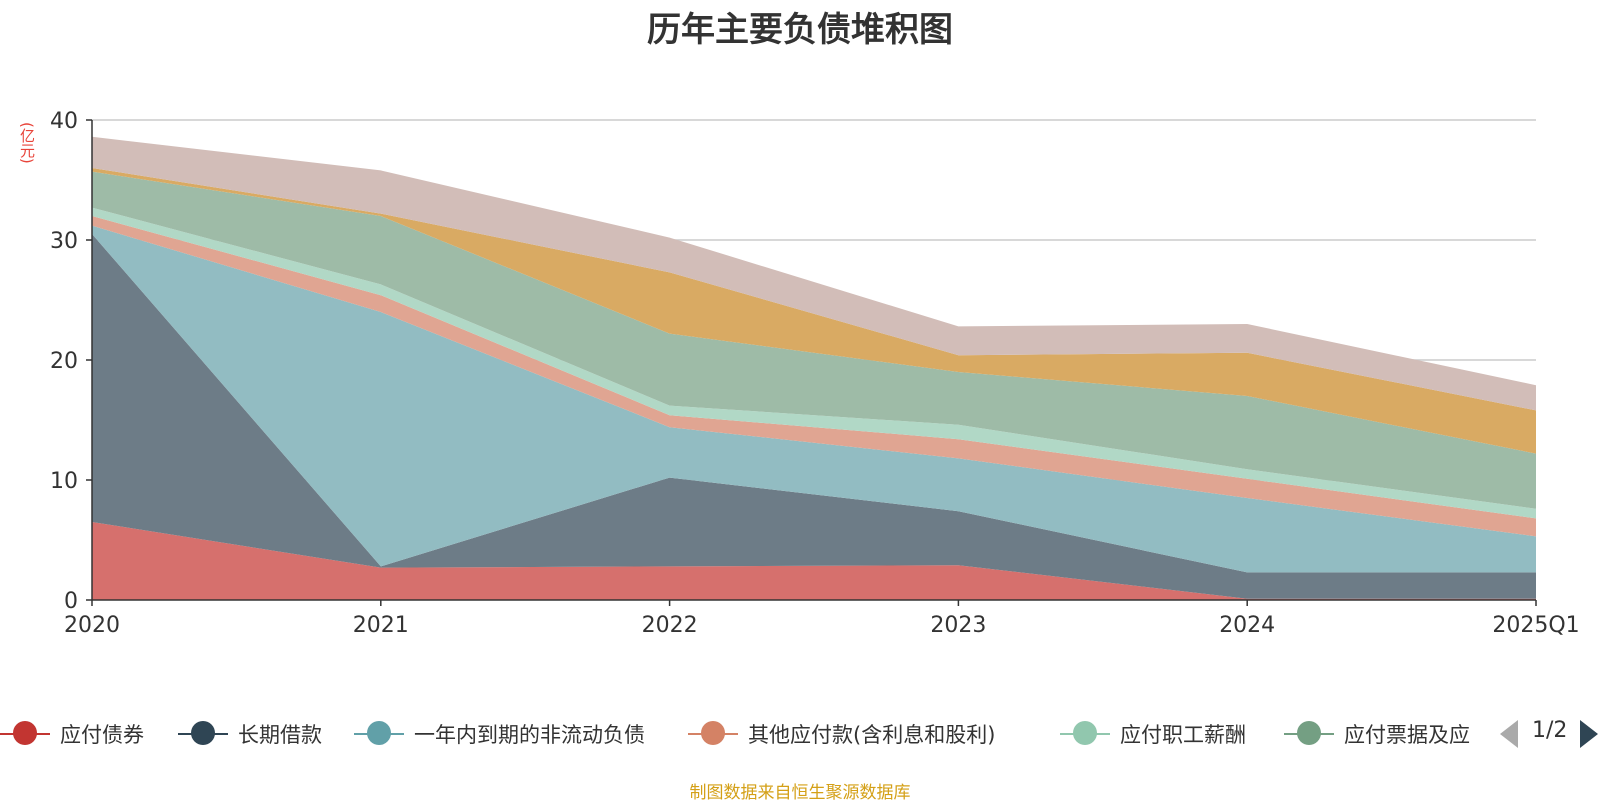  What do you see at coordinates (1550, 730) in the screenshot?
I see `legend-page-indicator: 1/2` at bounding box center [1550, 730].